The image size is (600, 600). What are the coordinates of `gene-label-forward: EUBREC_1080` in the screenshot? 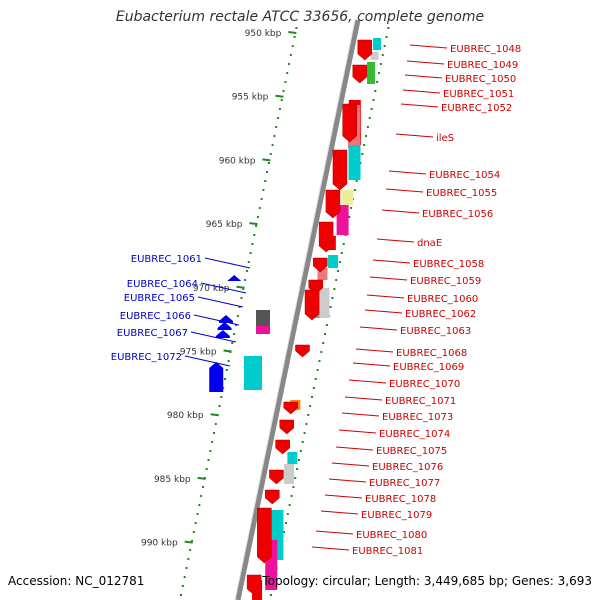 It's located at (391, 535).